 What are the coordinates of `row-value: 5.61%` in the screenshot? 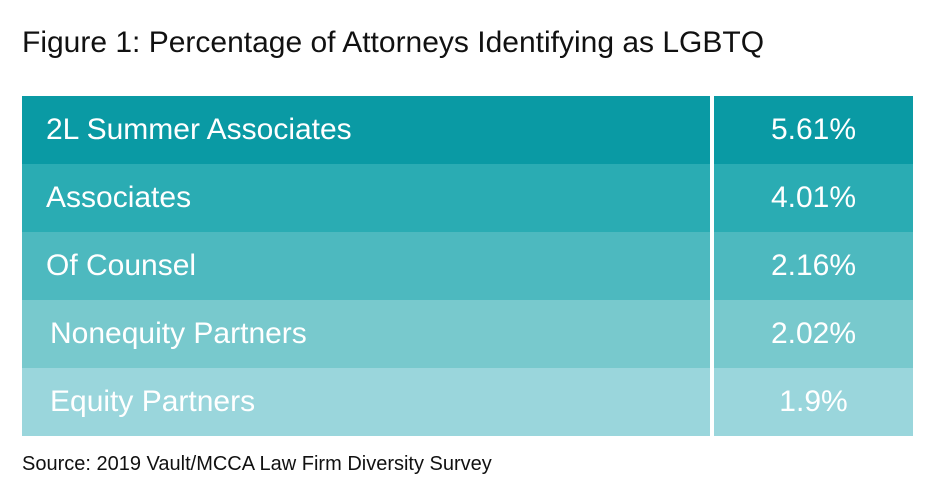 It's located at (813, 129).